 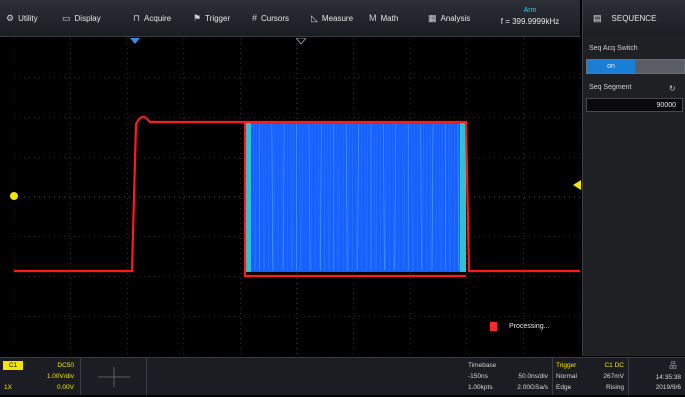 I want to click on measure-icon: ◺, so click(x=314, y=17).